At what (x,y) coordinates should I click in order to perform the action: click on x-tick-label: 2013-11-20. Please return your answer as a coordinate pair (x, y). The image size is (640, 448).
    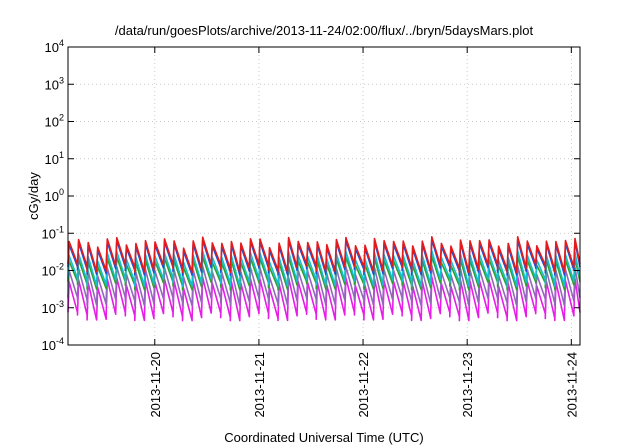
    Looking at the image, I should click on (155, 385).